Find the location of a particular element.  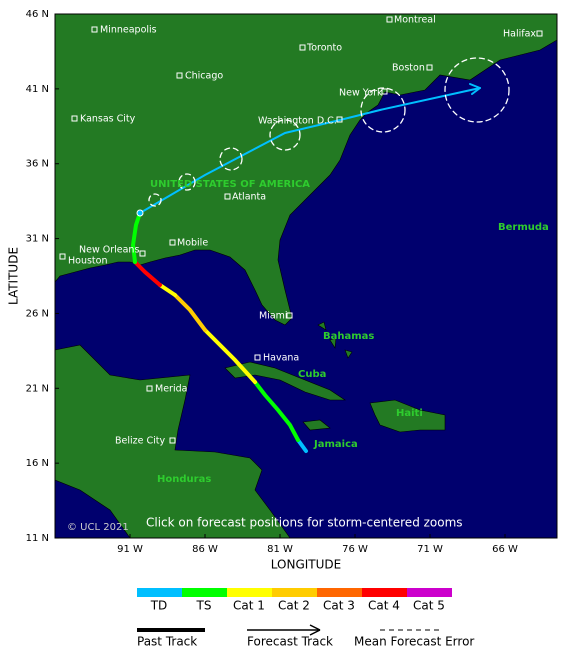

track-cat1 is located at coordinates (230, 356).